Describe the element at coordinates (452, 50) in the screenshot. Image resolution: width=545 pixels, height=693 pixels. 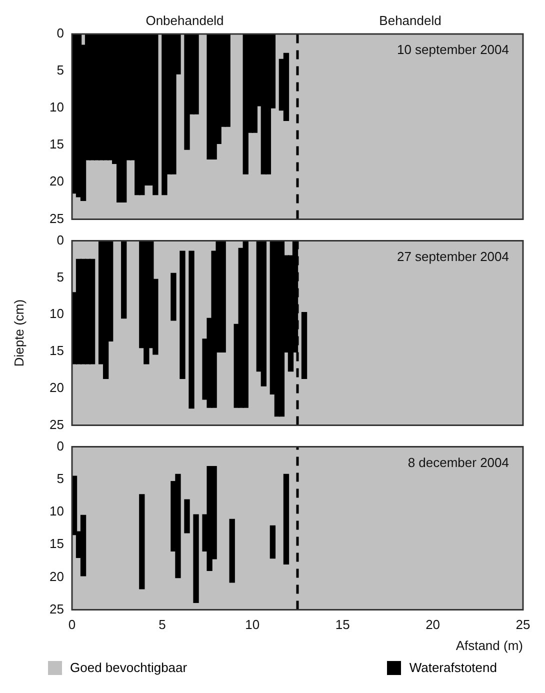
I see `text: 10 september 2004` at that location.